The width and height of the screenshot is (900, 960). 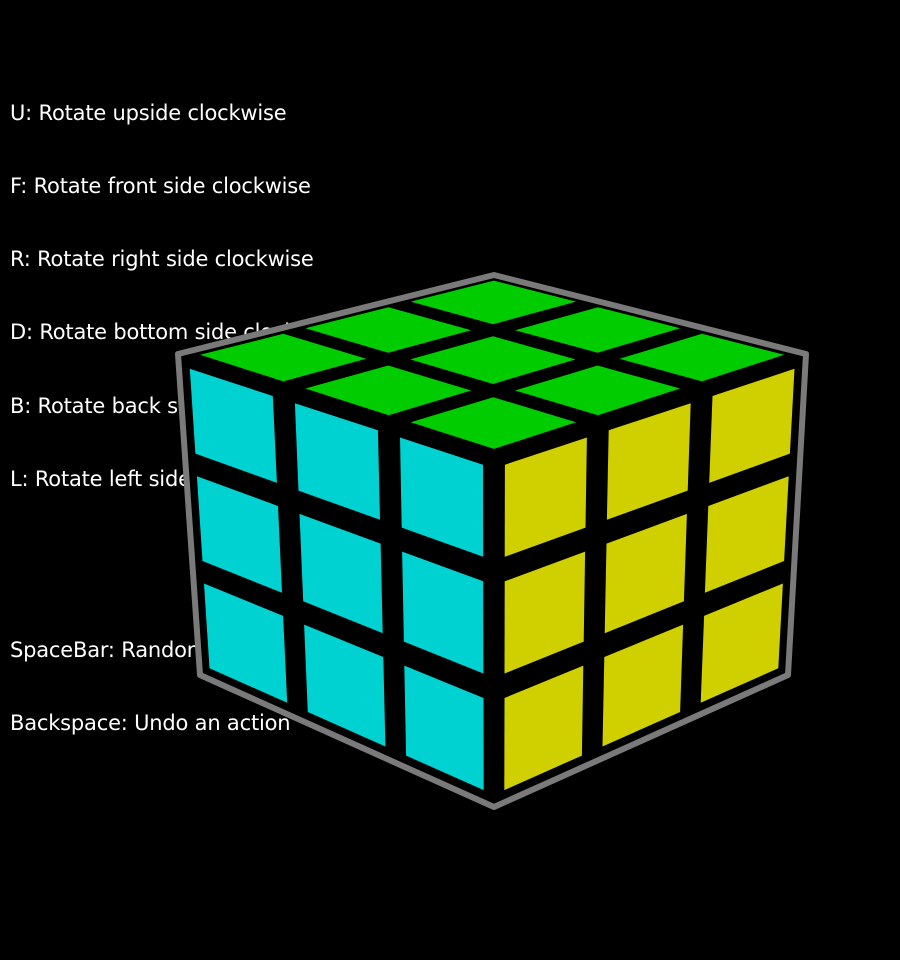 I want to click on control-u: U: Rotate upside clockwise, so click(x=148, y=112).